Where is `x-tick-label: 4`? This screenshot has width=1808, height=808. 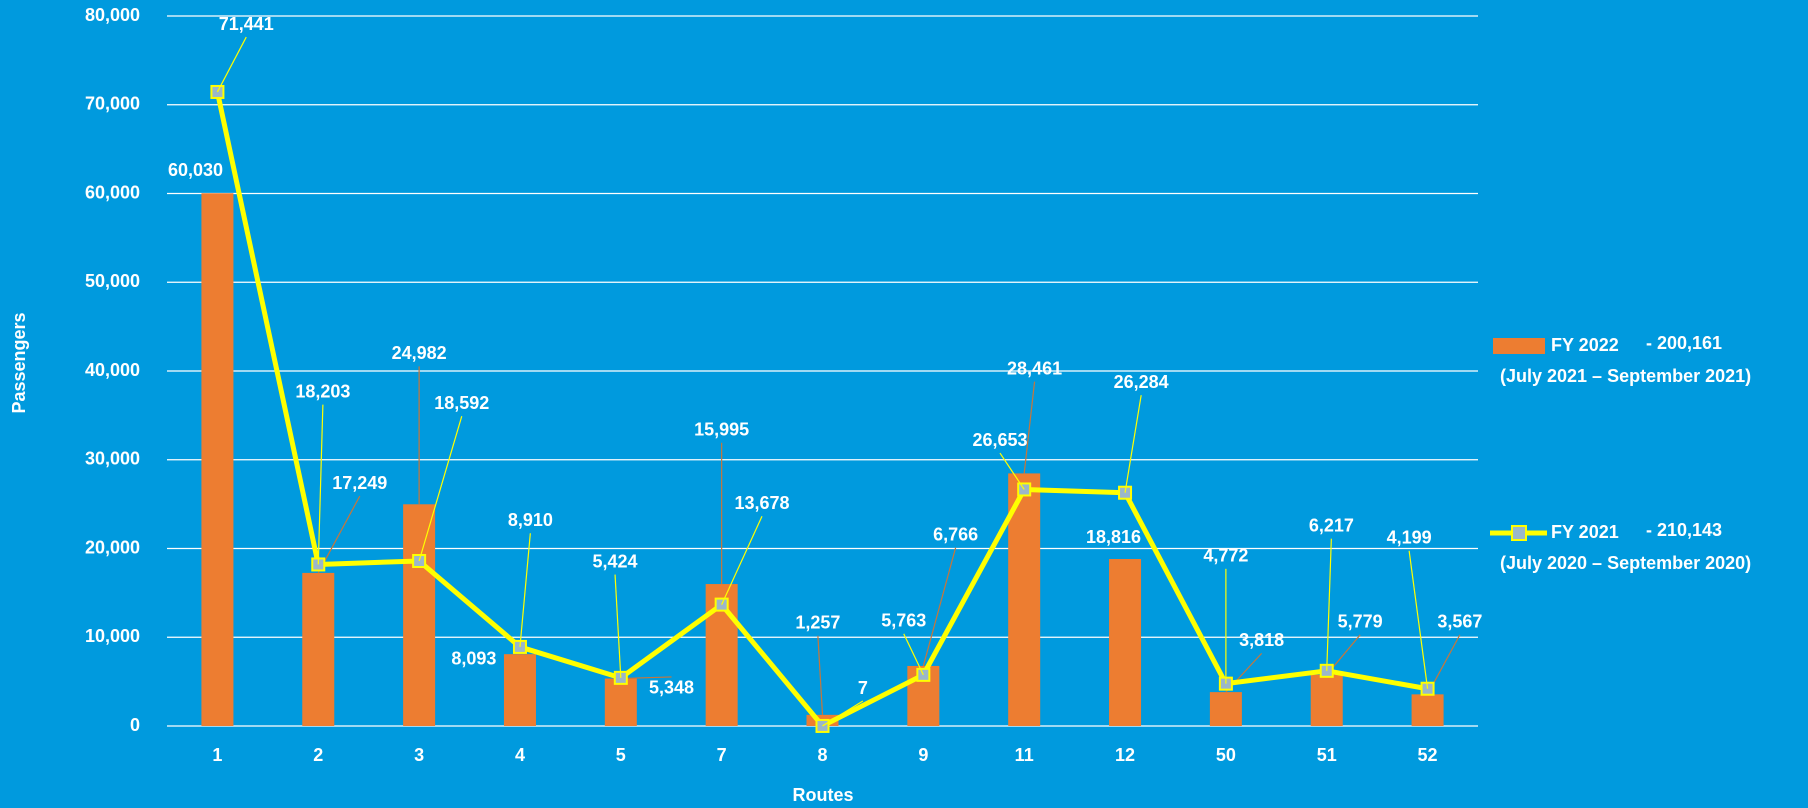 x-tick-label: 4 is located at coordinates (520, 755).